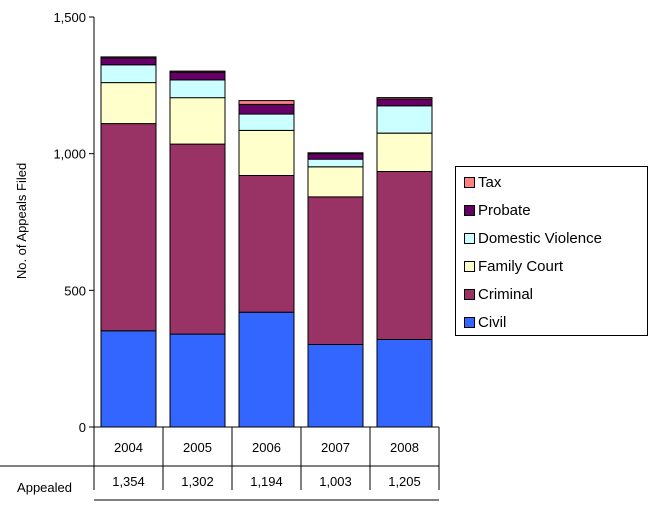 This screenshot has width=655, height=508. What do you see at coordinates (404, 481) in the screenshot?
I see `table-value: 1,205` at bounding box center [404, 481].